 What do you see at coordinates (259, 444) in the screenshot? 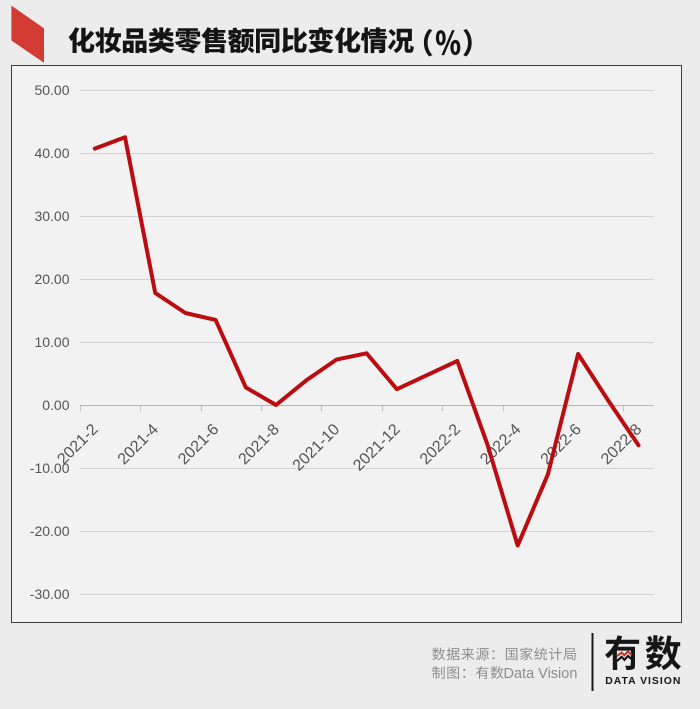
I see `svg-text: 2021-8` at bounding box center [259, 444].